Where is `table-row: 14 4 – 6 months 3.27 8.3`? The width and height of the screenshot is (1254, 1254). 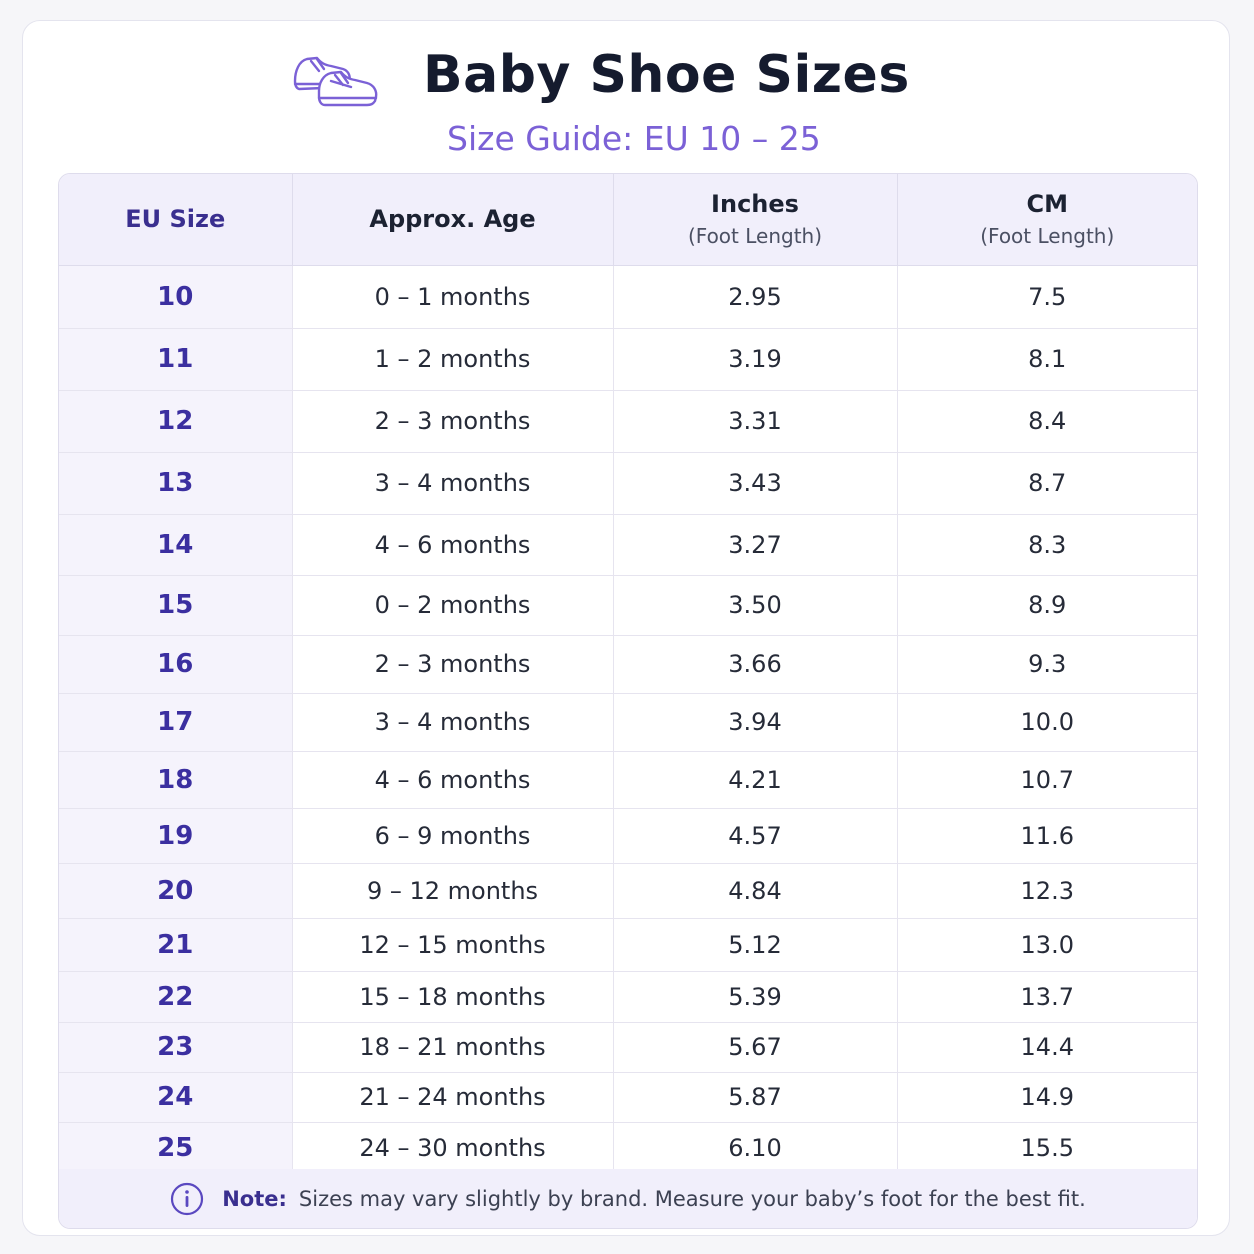
table-row: 14 4 – 6 months 3.27 8.3 is located at coordinates (628, 545).